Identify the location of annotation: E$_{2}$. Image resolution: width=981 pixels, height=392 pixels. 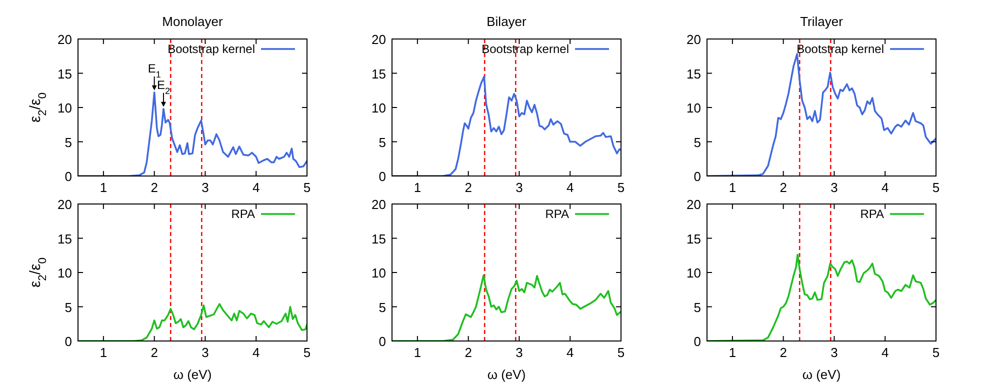
(163, 87).